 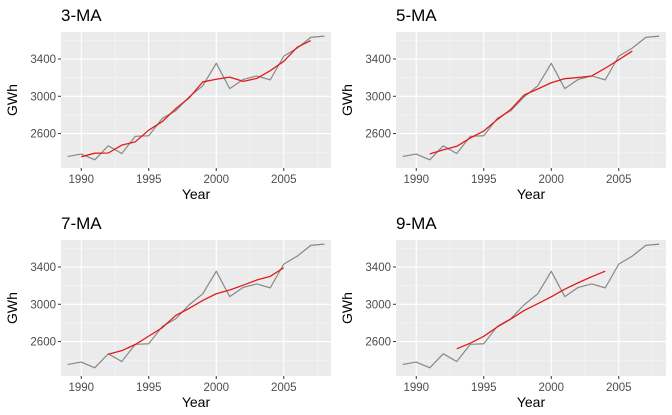 What do you see at coordinates (416, 15) in the screenshot?
I see `chart-title: 5-MA` at bounding box center [416, 15].